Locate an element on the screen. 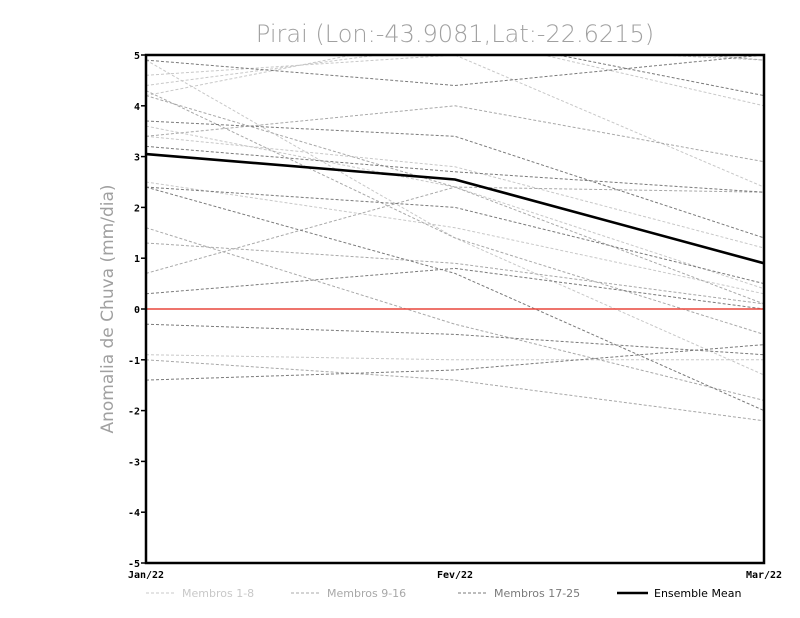  legend-label: Ensemble Mean is located at coordinates (697, 593).